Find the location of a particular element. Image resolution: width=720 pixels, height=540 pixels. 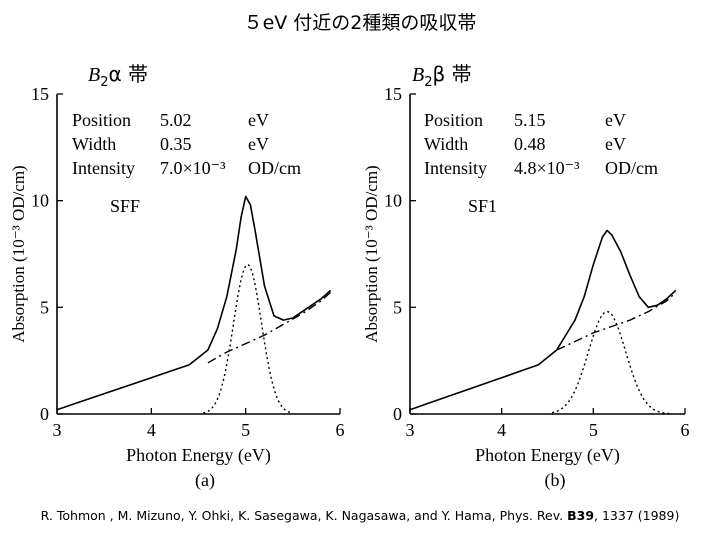

band-label-a: B2α 帯 is located at coordinates (118, 74).